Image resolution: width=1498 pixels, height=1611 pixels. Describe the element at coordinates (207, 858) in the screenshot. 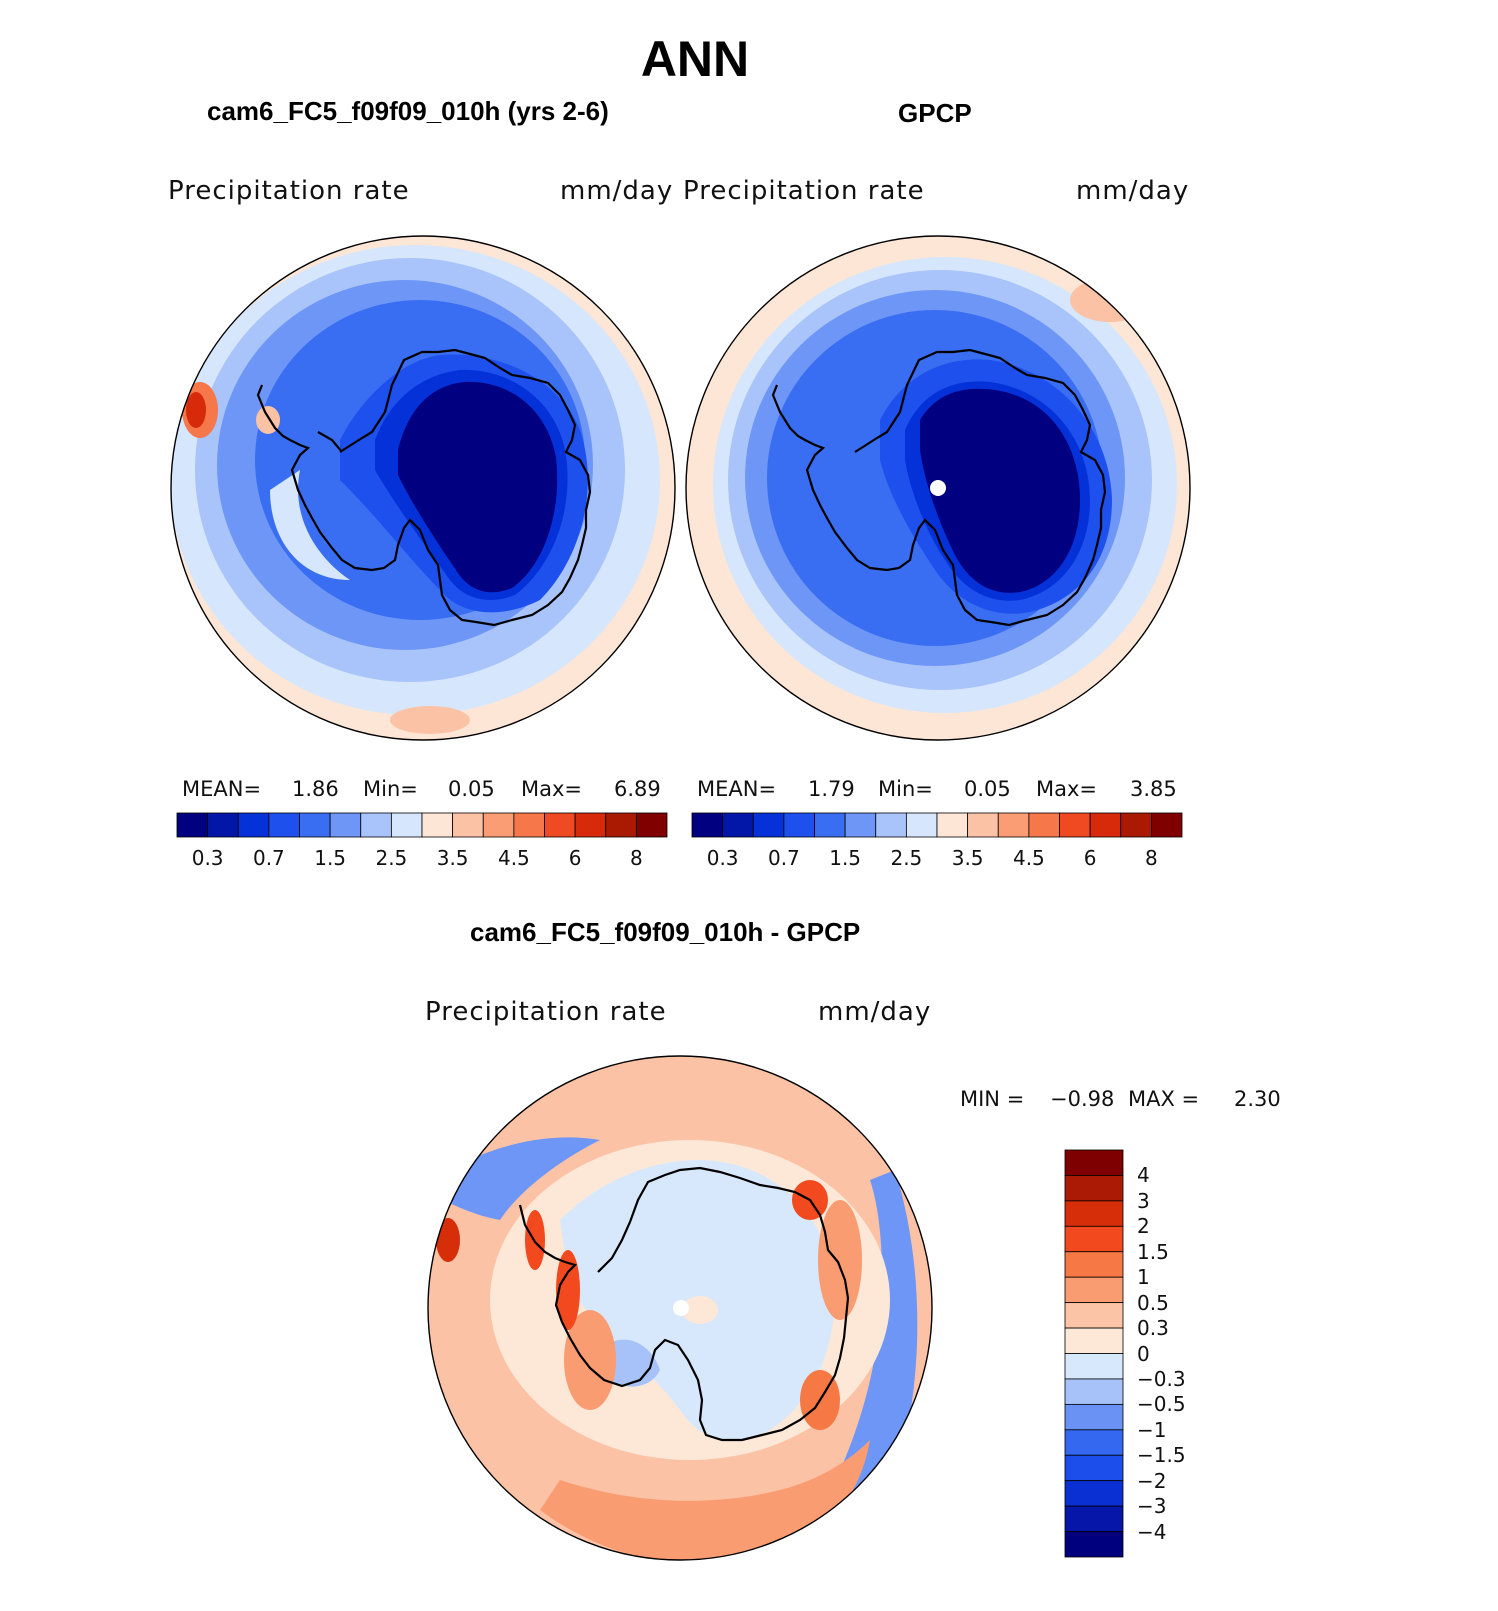

I see `colorbar-model-tick-label: 0.3` at that location.